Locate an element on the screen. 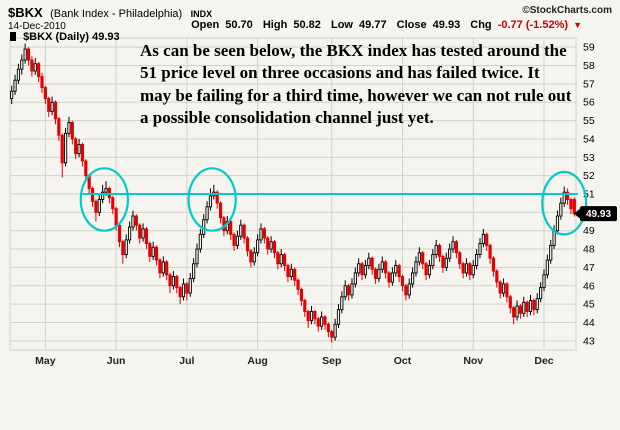 The width and height of the screenshot is (620, 430). svg-text: 56 is located at coordinates (589, 103).